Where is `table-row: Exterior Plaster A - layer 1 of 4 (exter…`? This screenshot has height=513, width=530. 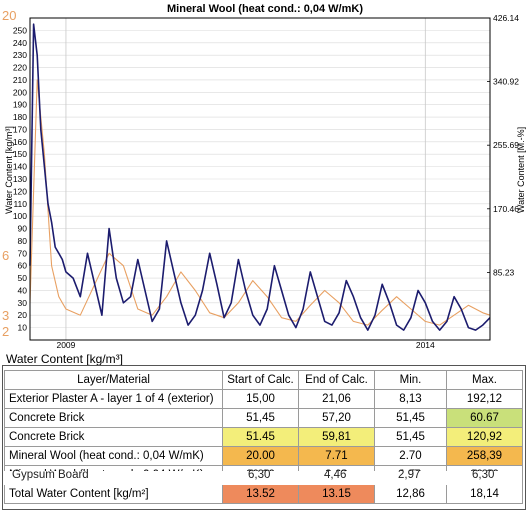 table-row: Exterior Plaster A - layer 1 of 4 (exter… is located at coordinates (263, 399).